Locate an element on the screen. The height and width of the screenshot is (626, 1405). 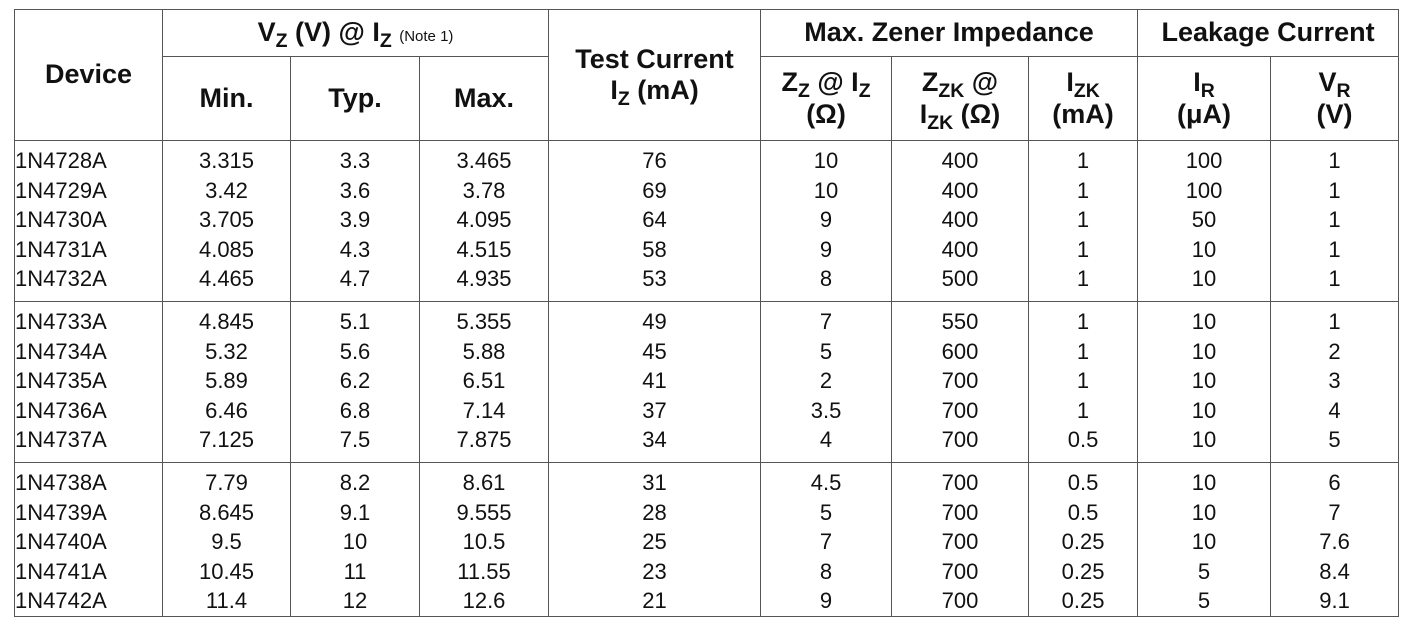
table-cell: 1N4728A is located at coordinates (61, 160).